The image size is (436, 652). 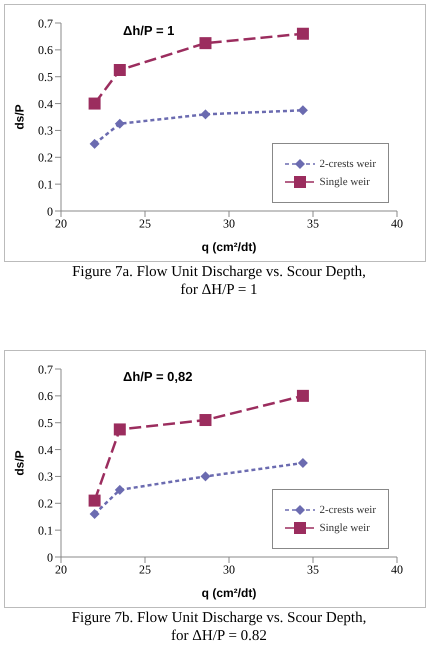 I want to click on chart-title: Δh/P = 1, so click(x=148, y=30).